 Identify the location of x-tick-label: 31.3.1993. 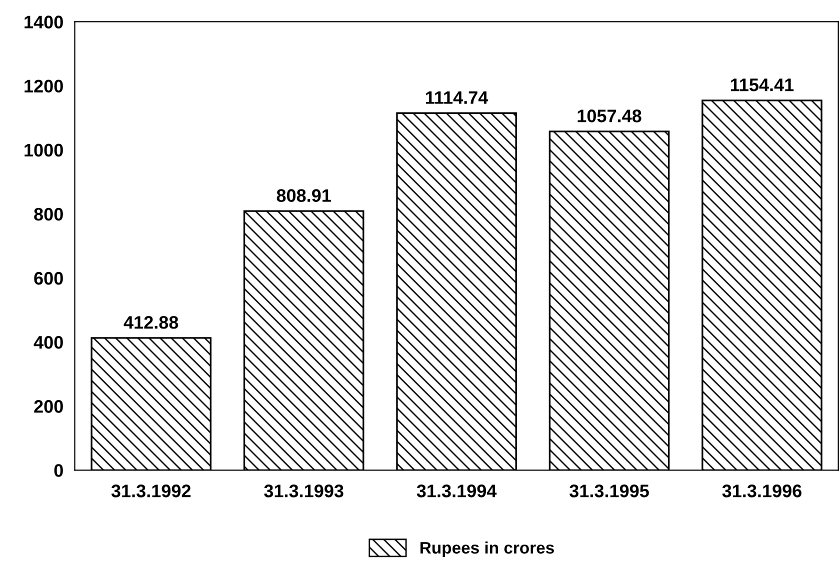
(304, 491).